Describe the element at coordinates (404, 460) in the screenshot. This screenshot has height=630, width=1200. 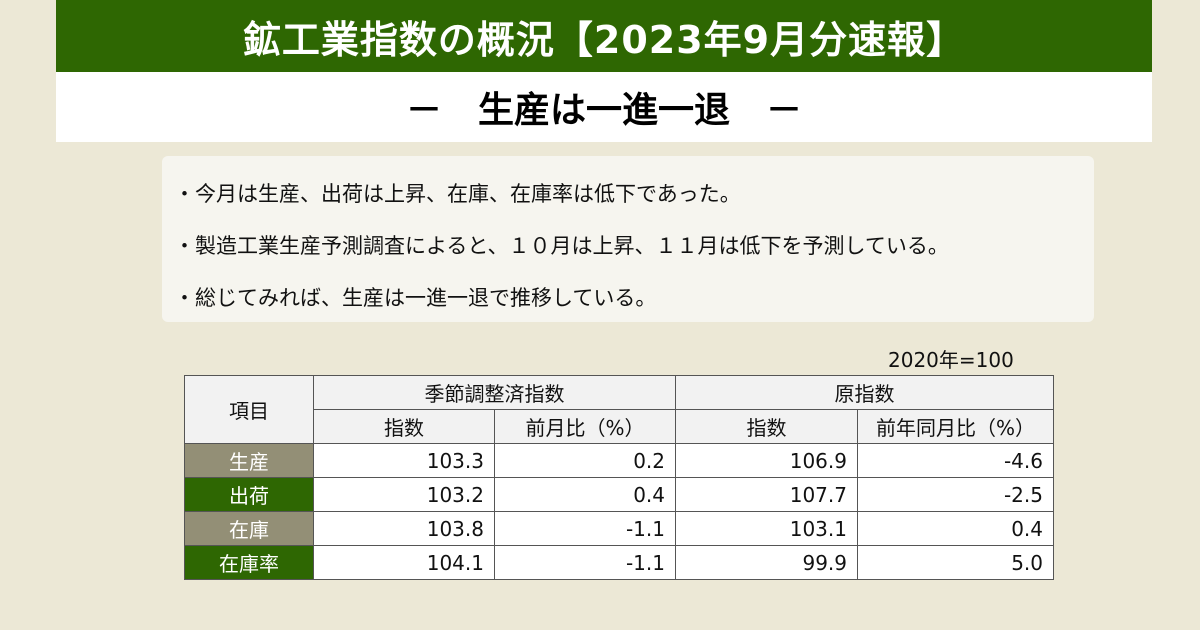
I see `cell-sa-index: 103.3` at that location.